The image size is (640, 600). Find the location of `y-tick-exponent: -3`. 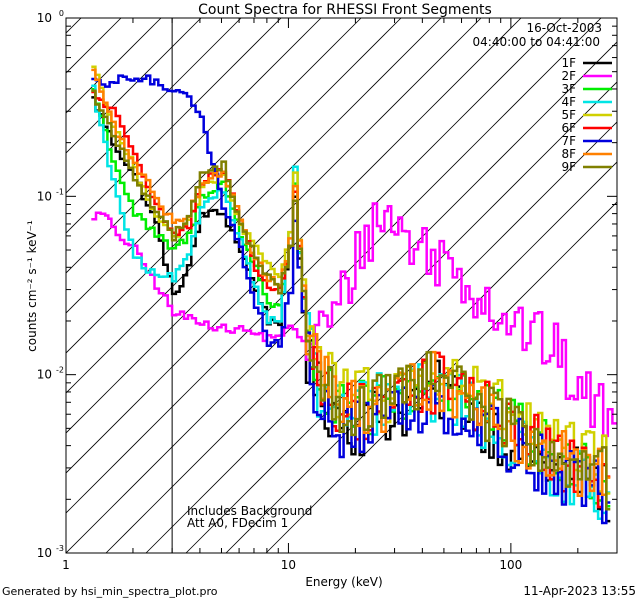

y-tick-exponent: -3 is located at coordinates (60, 548).